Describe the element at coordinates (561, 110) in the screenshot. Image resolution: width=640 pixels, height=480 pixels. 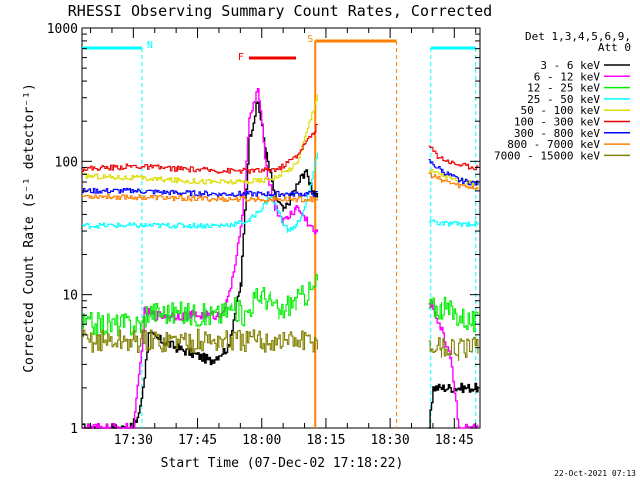
I see `legend-label-4: 50 - 100 keV` at that location.